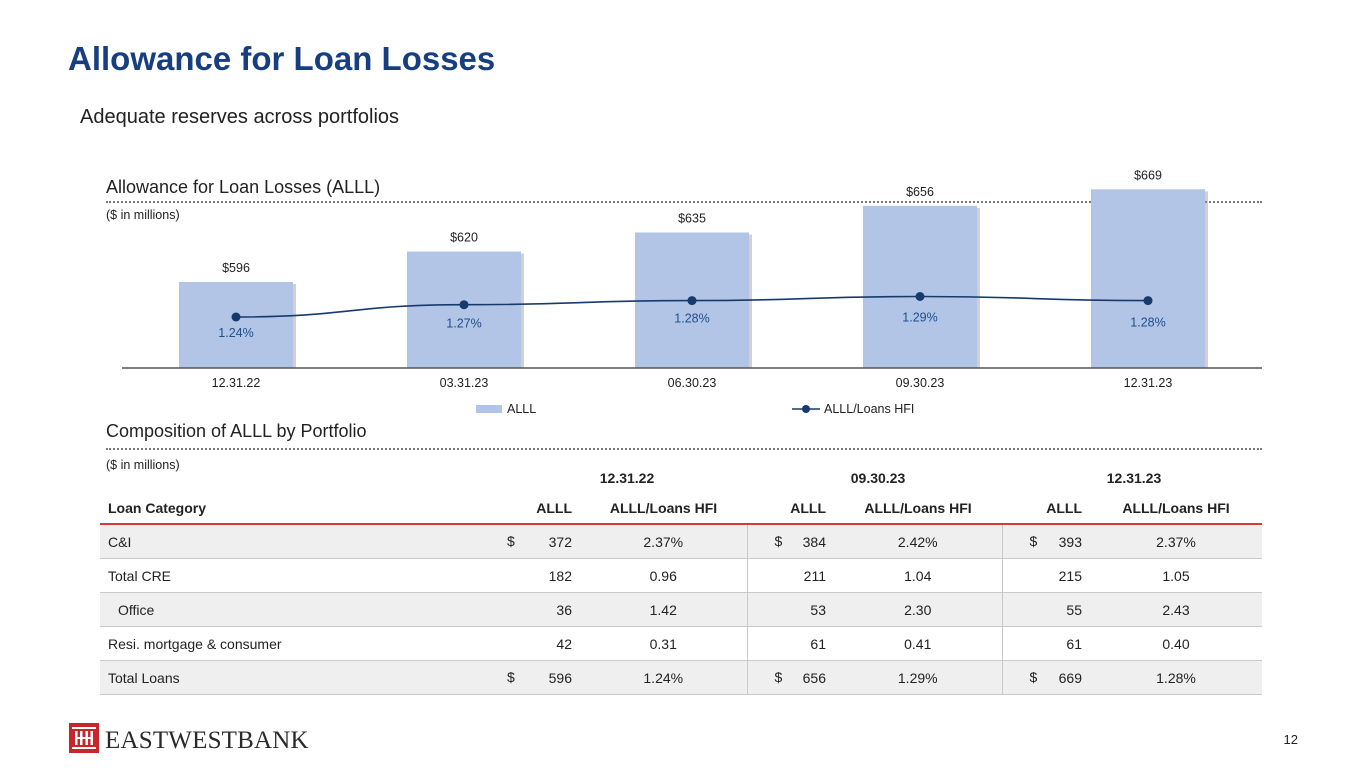 This screenshot has width=1365, height=768. I want to click on legend-swatch-alll, so click(489, 409).